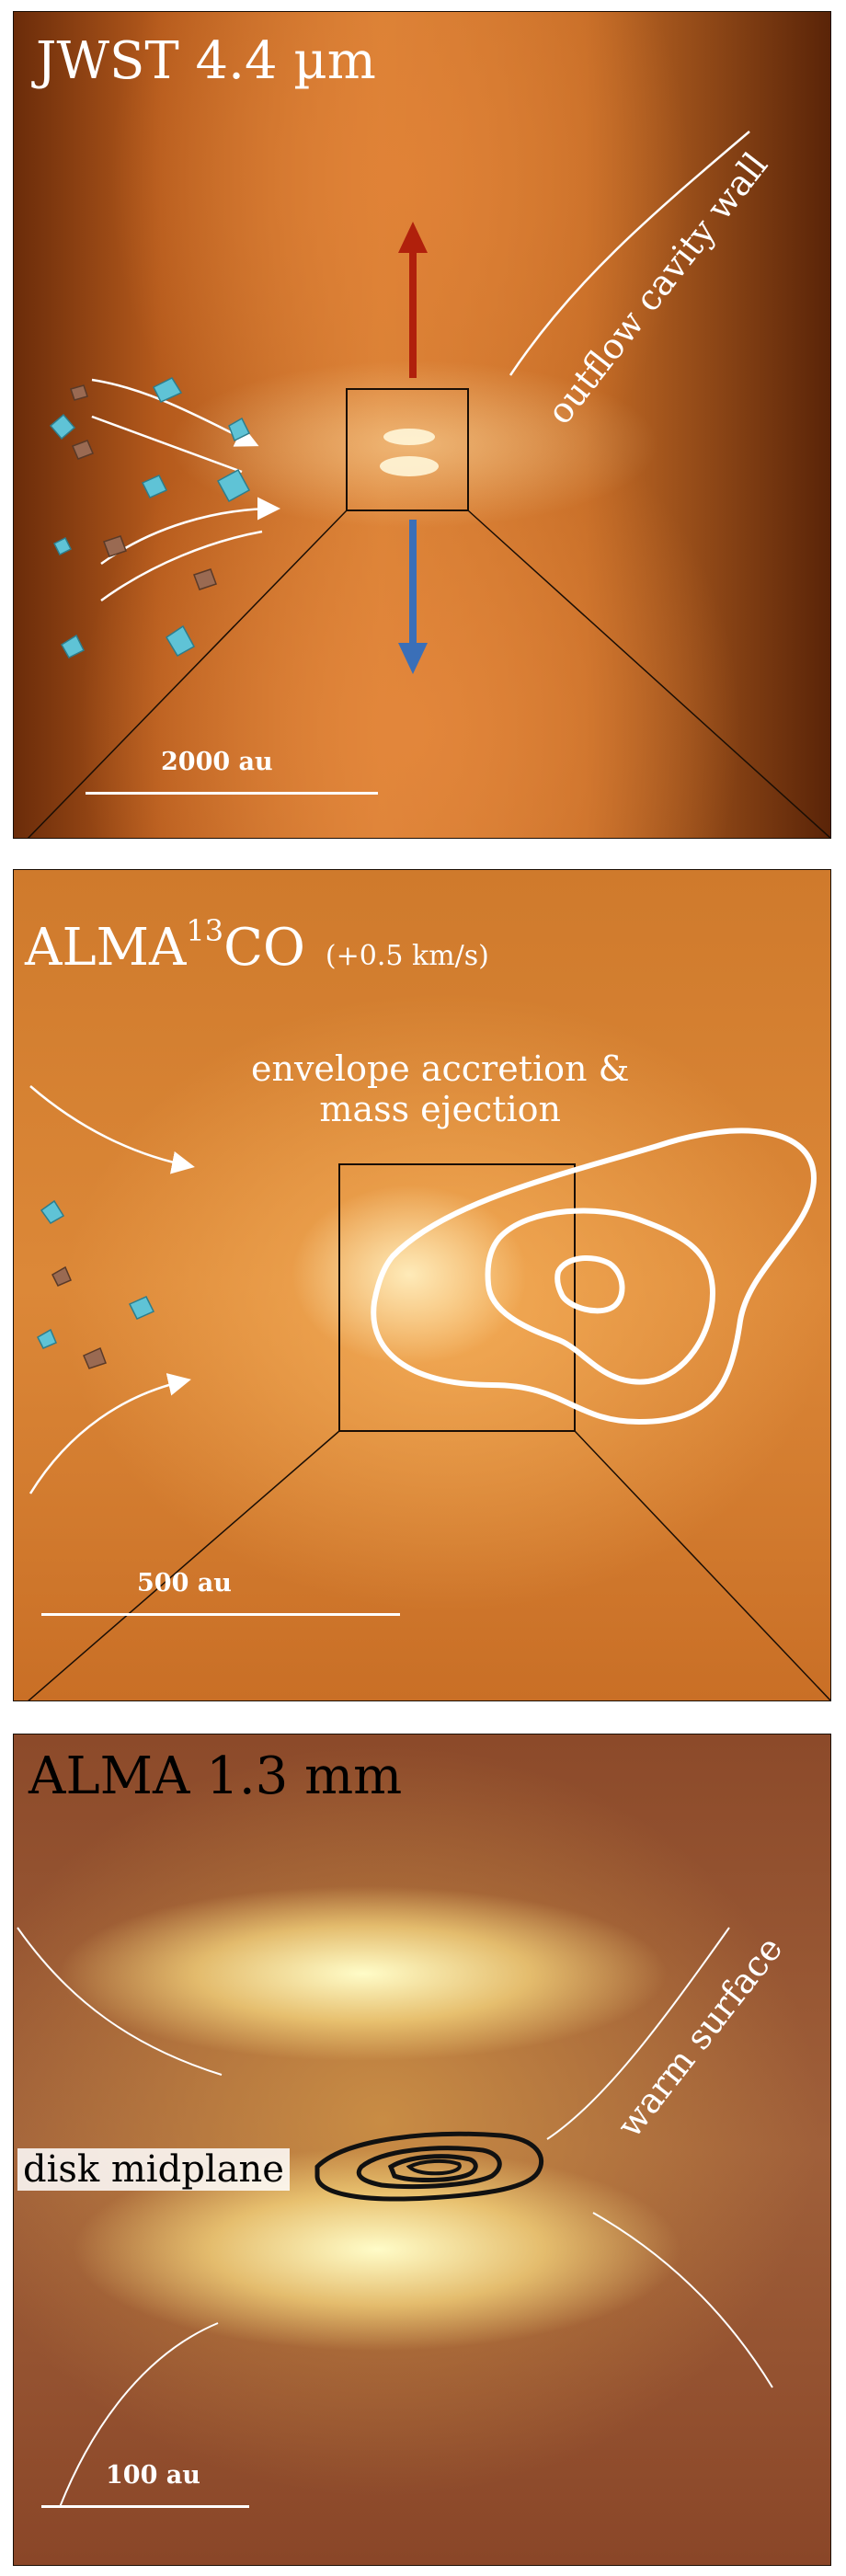 This screenshot has width=846, height=2576. What do you see at coordinates (206, 61) in the screenshot?
I see `jwst-title: JWST 4.4 µm` at bounding box center [206, 61].